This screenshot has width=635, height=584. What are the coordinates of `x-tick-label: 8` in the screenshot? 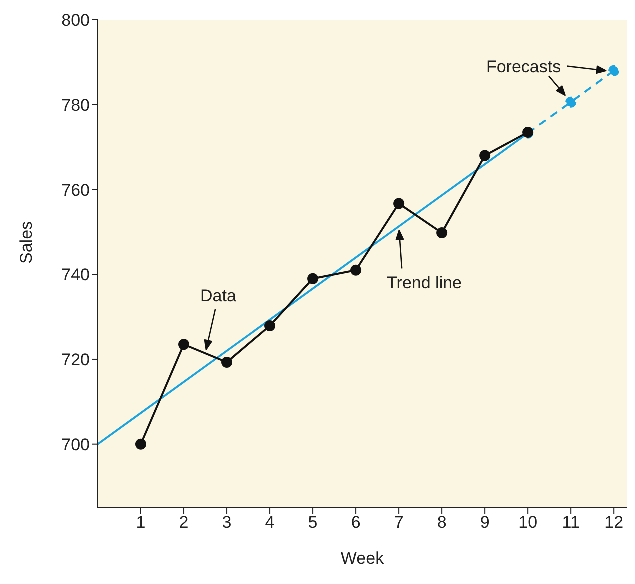 It's located at (442, 522).